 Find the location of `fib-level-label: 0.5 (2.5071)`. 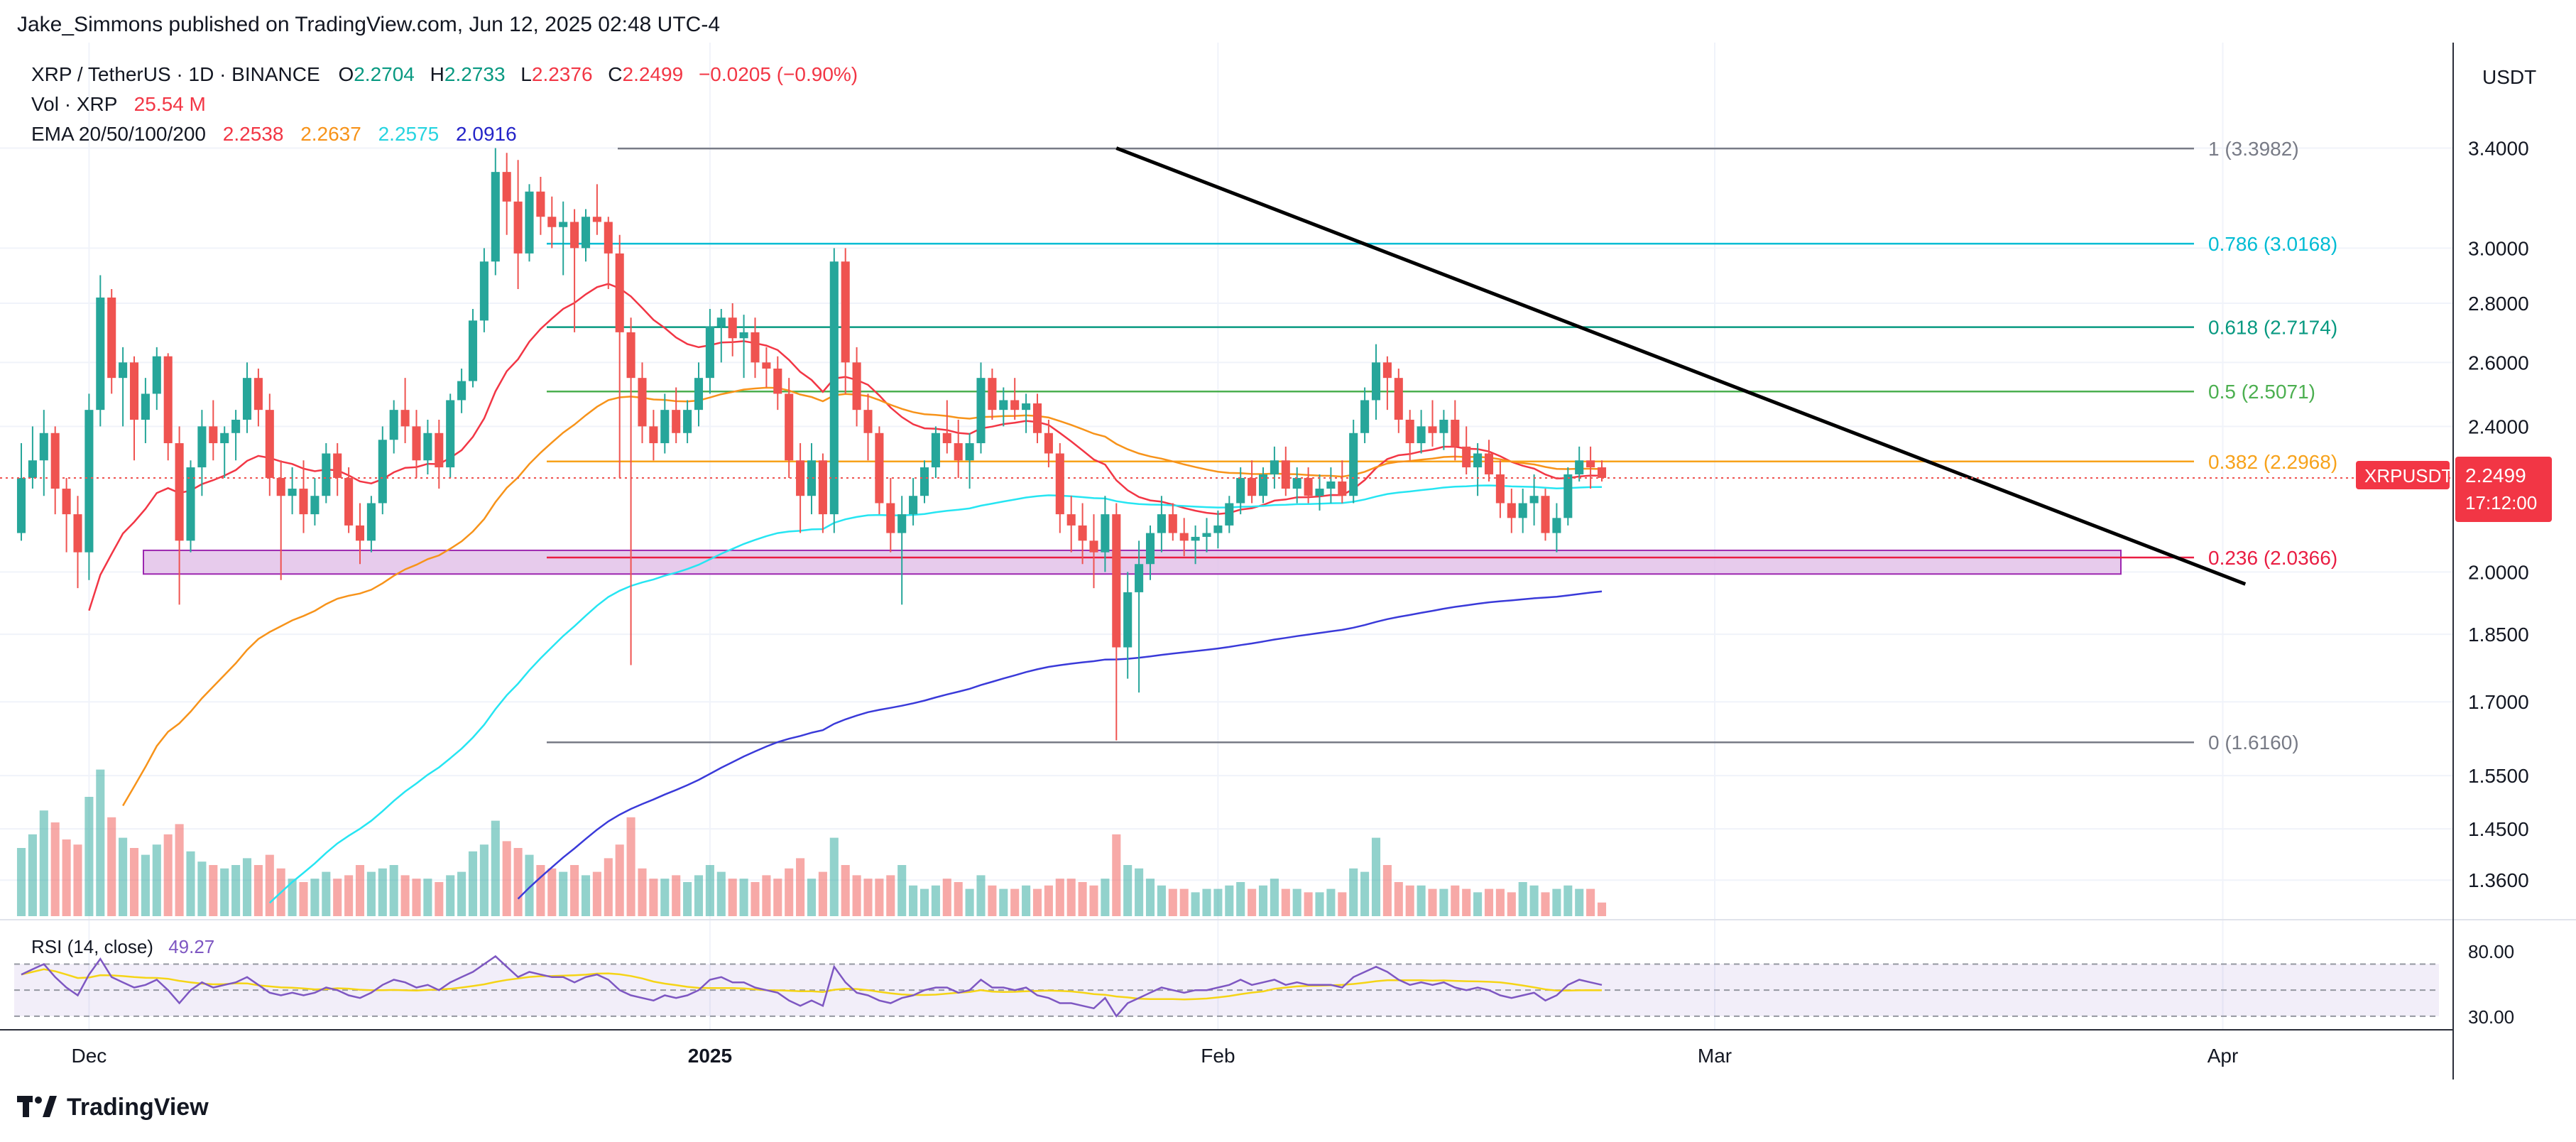

fib-level-label: 0.5 (2.5071) is located at coordinates (2261, 392).